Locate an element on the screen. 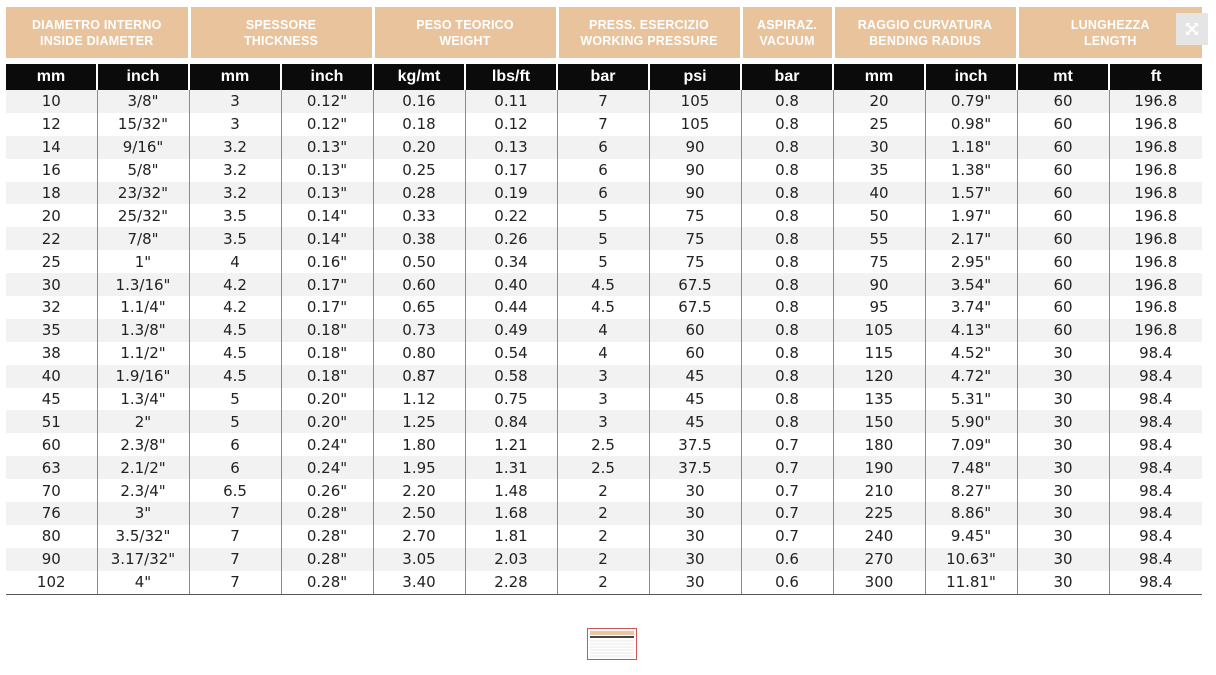 This screenshot has height=675, width=1216. table-cell: 0.80 is located at coordinates (419, 353).